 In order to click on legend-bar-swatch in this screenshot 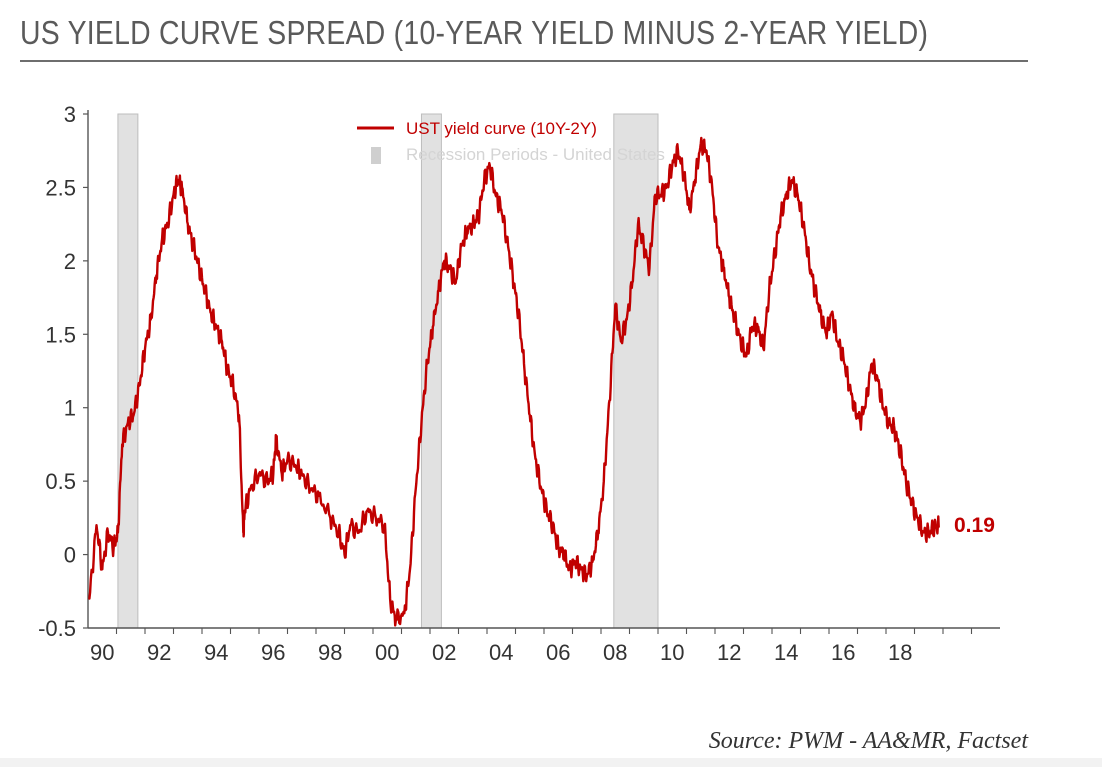, I will do `click(376, 155)`.